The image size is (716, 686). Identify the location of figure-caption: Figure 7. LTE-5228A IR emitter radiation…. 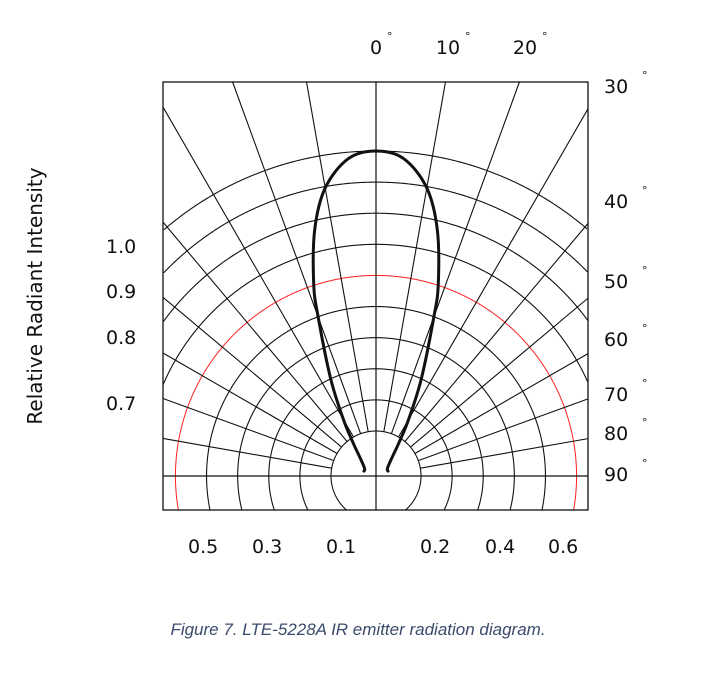
(358, 629).